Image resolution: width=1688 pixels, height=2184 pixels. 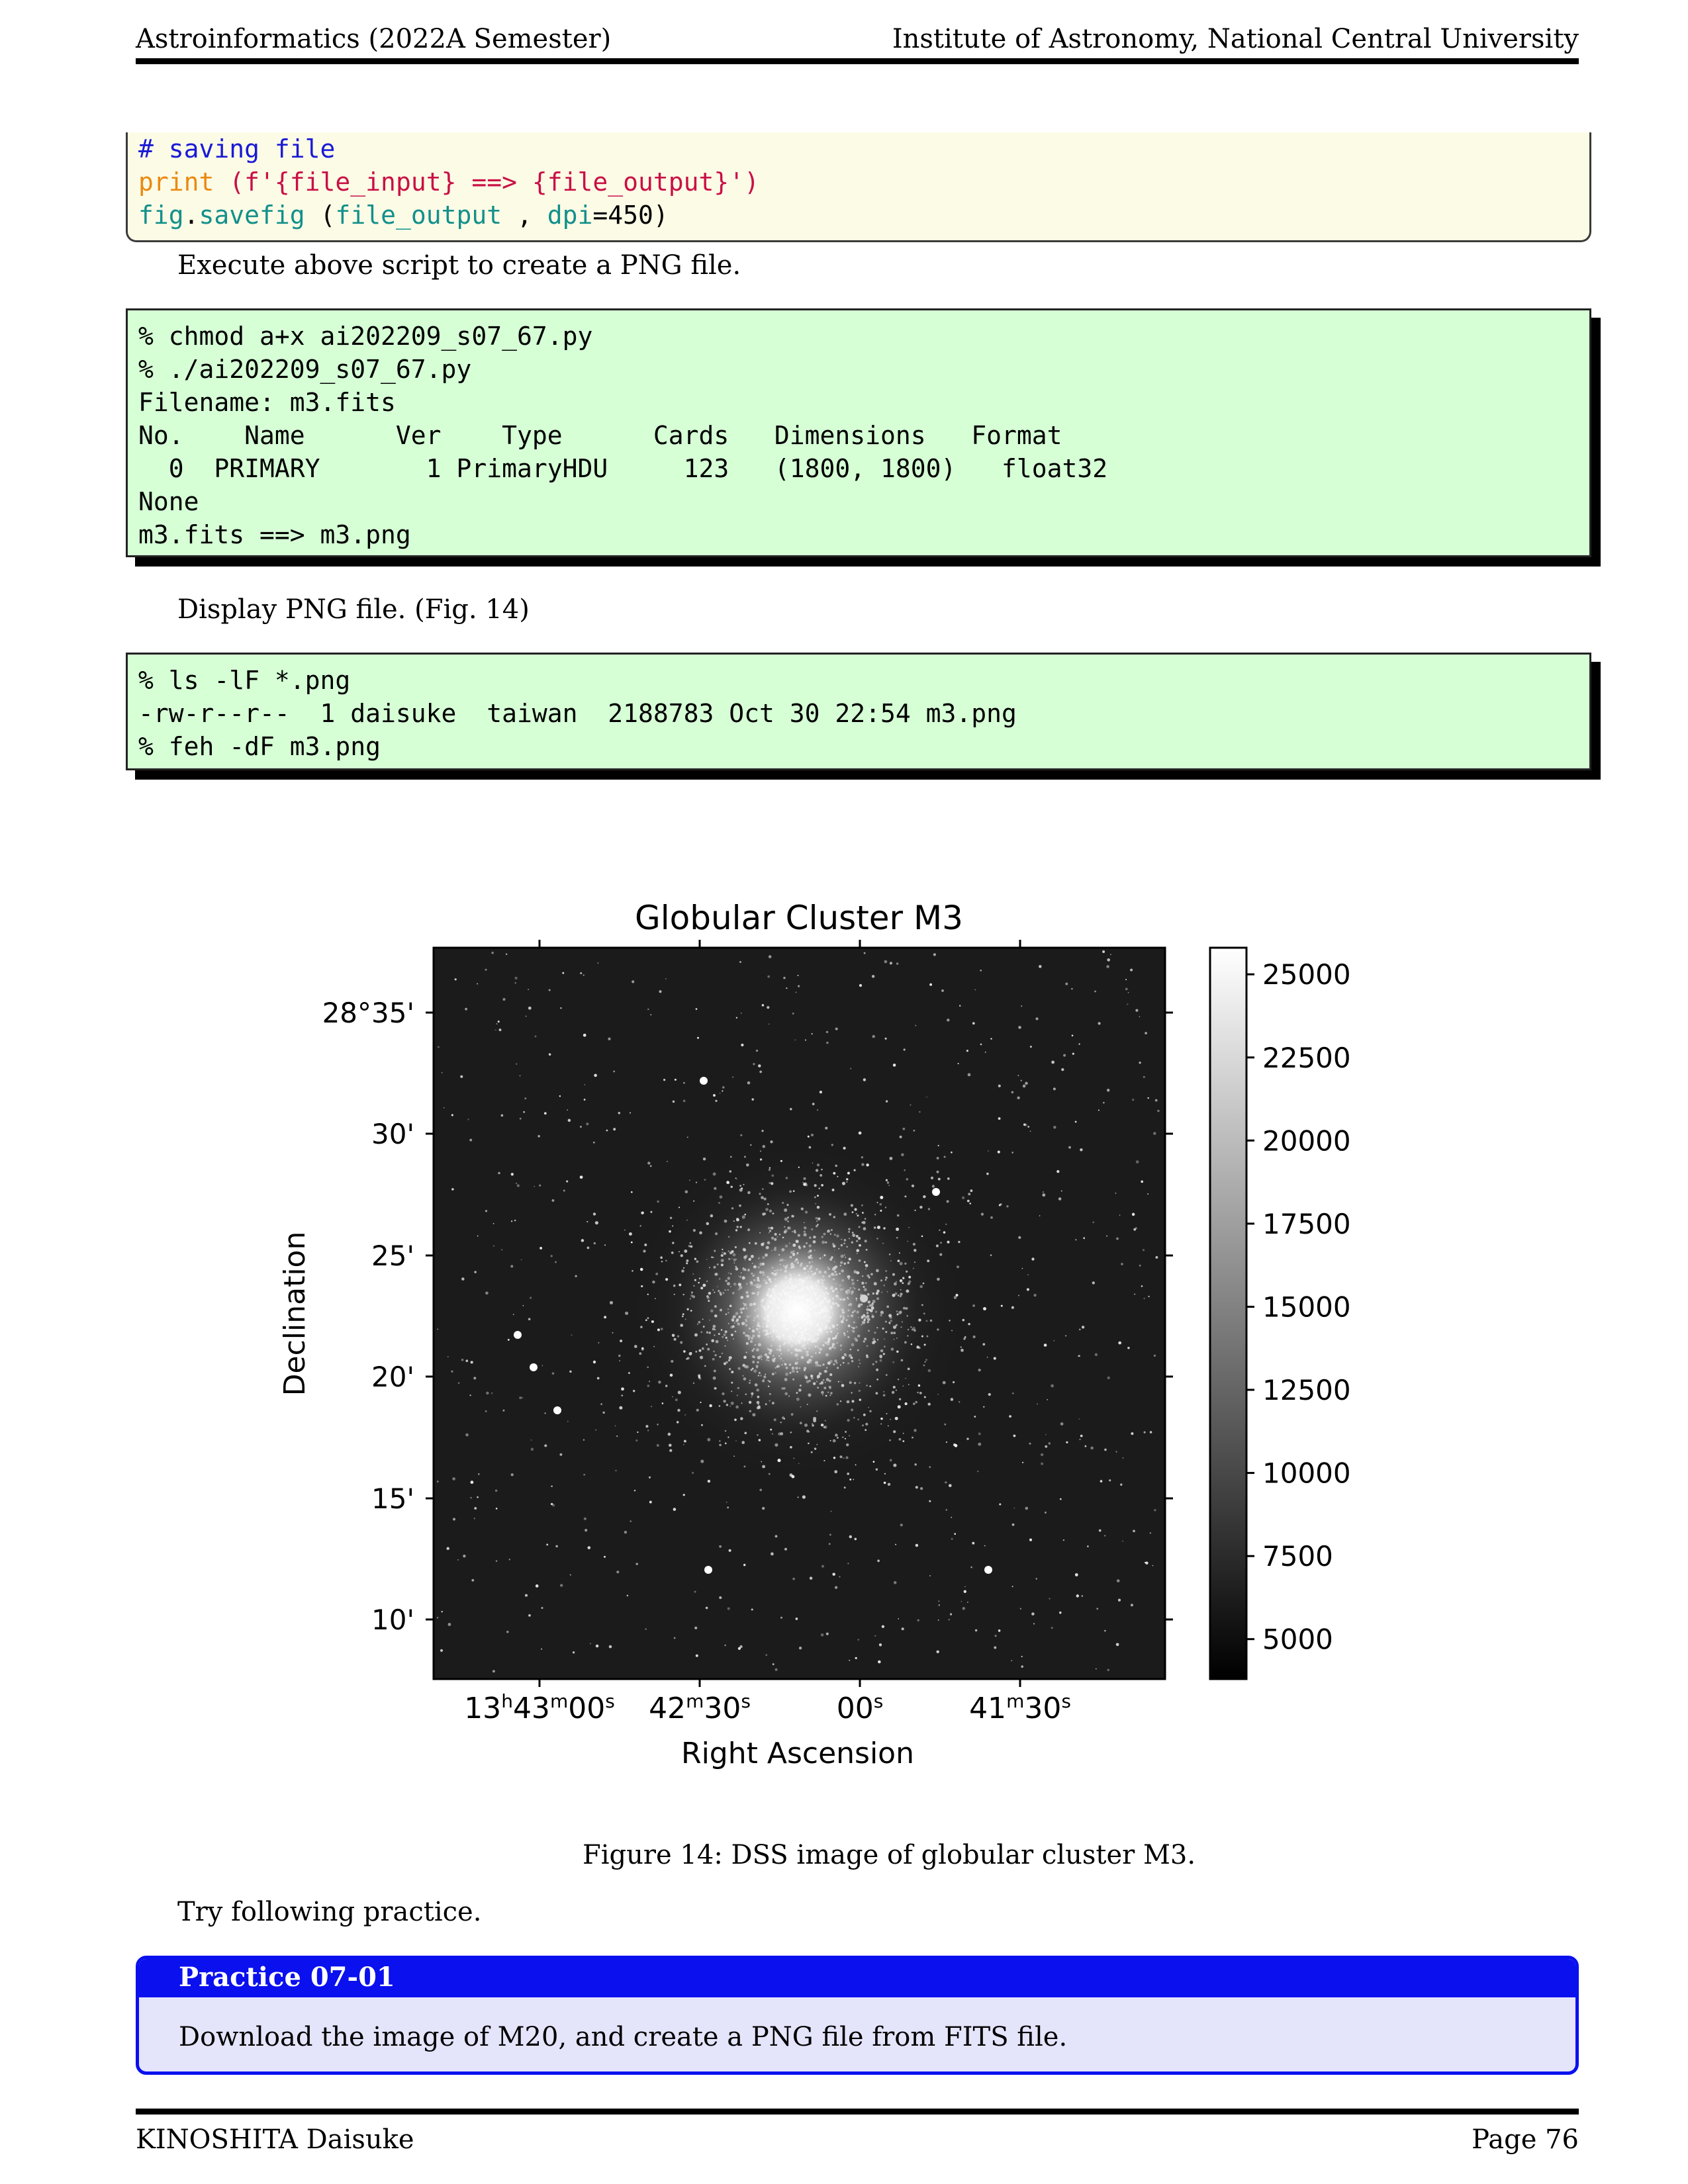 I want to click on terminal-line: % ls -lF *.png, so click(x=244, y=680).